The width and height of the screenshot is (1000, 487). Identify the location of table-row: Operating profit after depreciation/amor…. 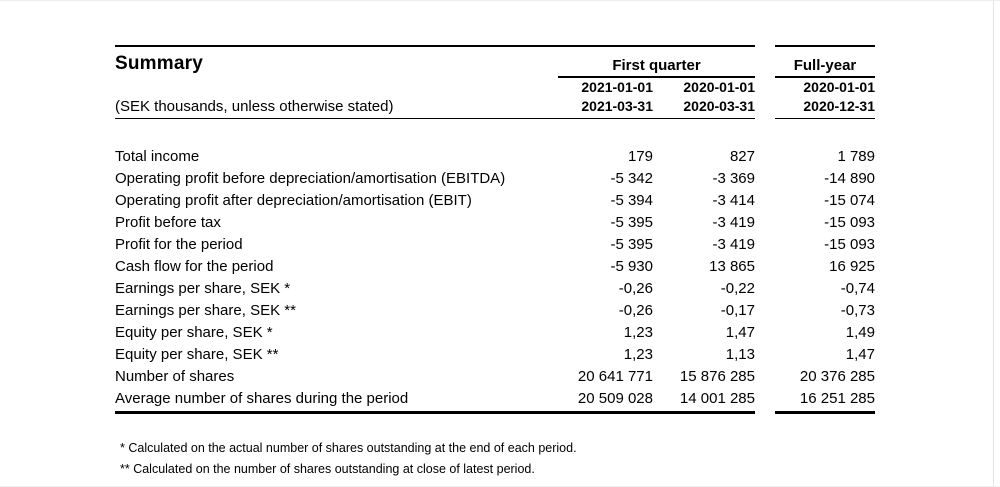
(495, 200).